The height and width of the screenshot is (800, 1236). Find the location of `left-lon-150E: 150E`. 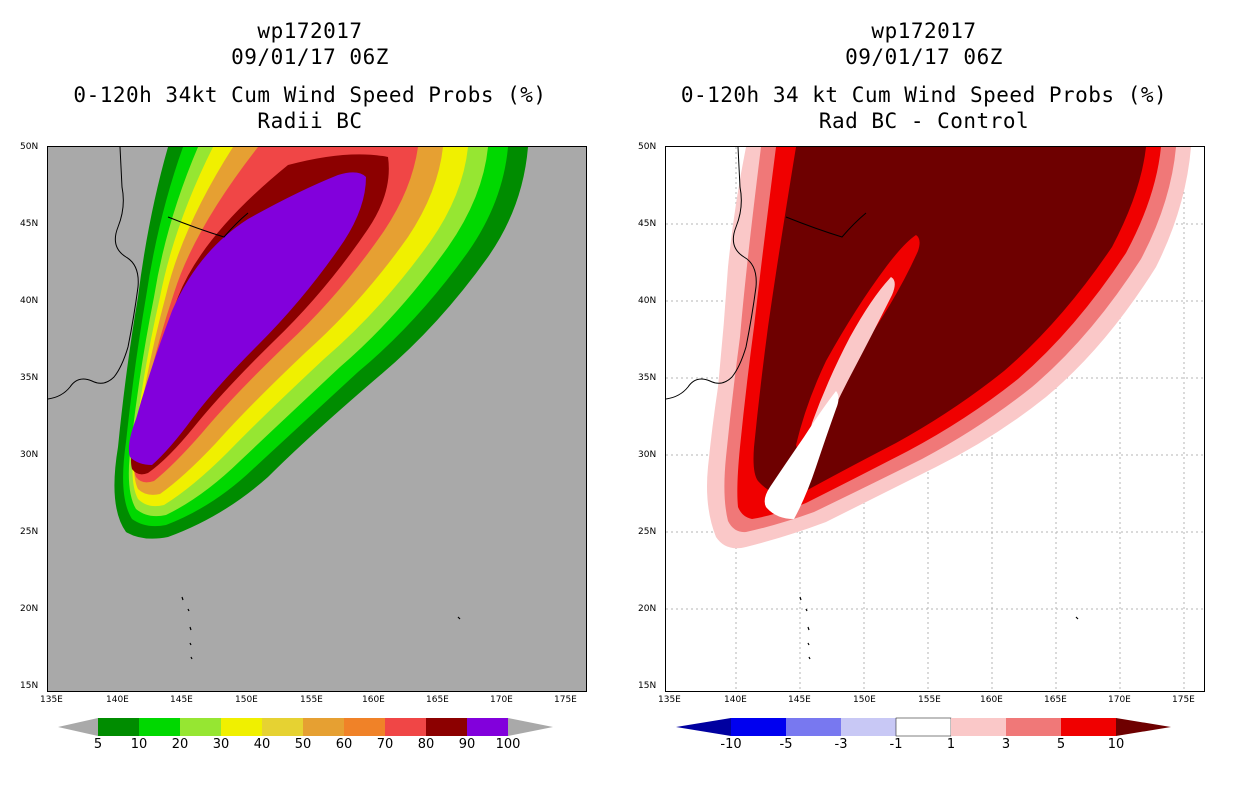

left-lon-150E: 150E is located at coordinates (246, 700).